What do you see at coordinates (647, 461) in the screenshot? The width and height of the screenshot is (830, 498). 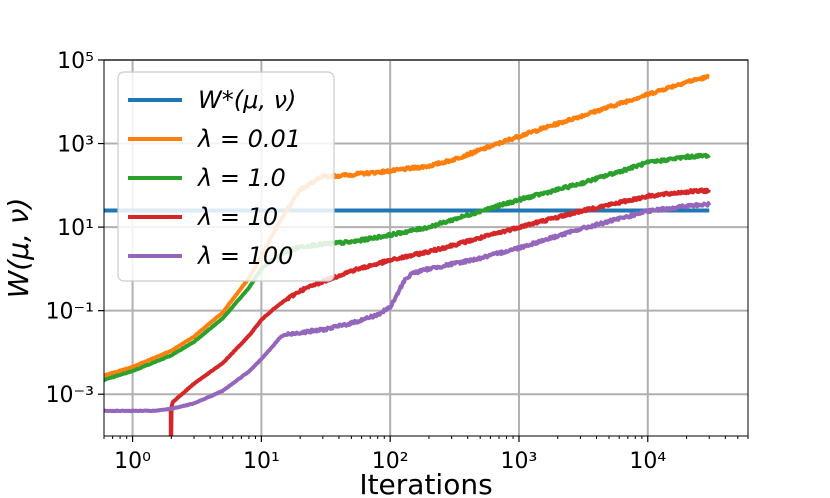 I see `x-tick-label: 10⁴` at bounding box center [647, 461].